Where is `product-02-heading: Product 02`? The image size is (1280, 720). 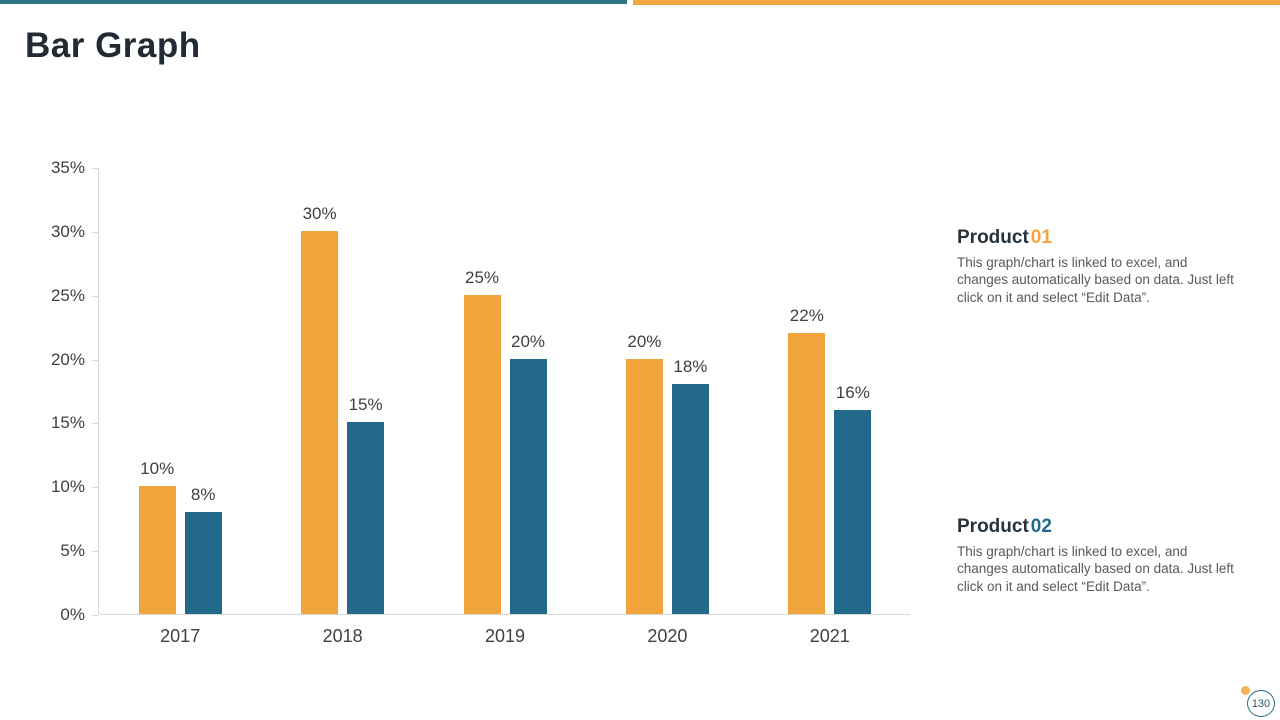 product-02-heading: Product 02 is located at coordinates (1098, 527).